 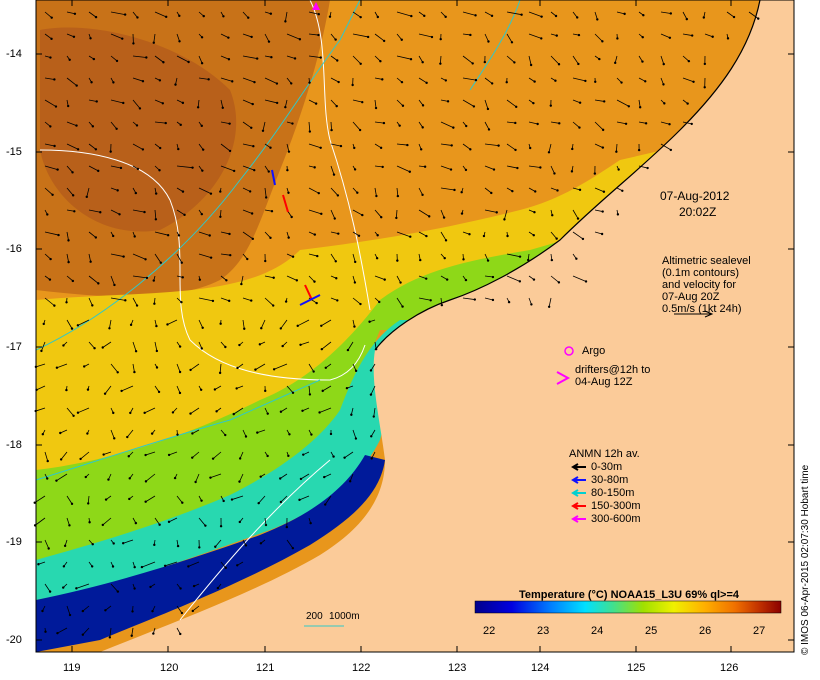 I want to click on altimetry-line: 0.5m/s (1kt 24h), so click(x=702, y=309).